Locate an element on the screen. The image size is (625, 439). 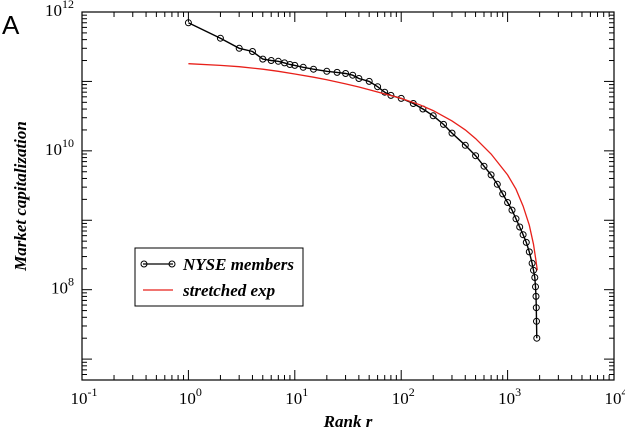
legend-box is located at coordinates (219, 277).